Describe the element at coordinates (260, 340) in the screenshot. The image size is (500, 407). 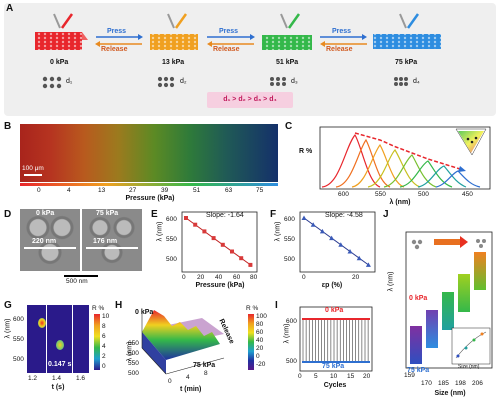
I see `h-cbar-3: 40` at that location.